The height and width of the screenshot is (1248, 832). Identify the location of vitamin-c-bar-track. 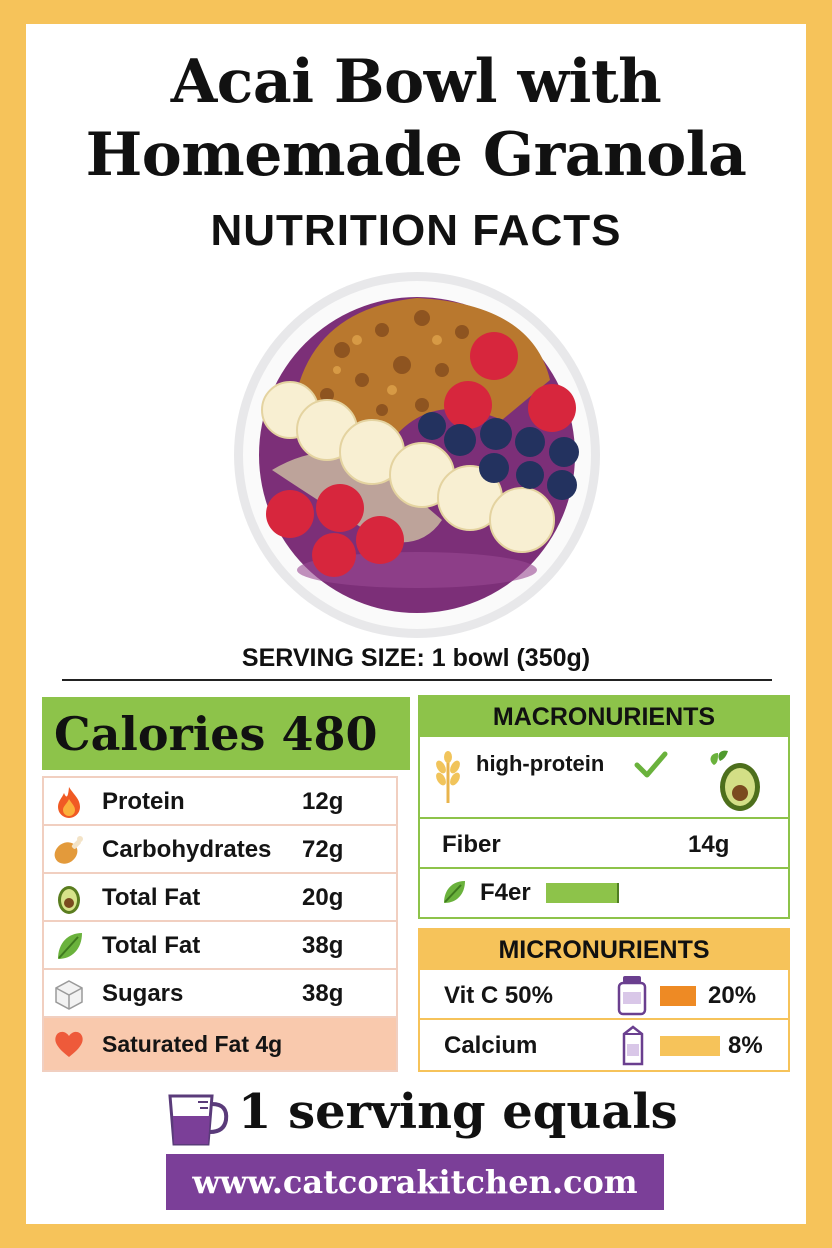
(681, 996).